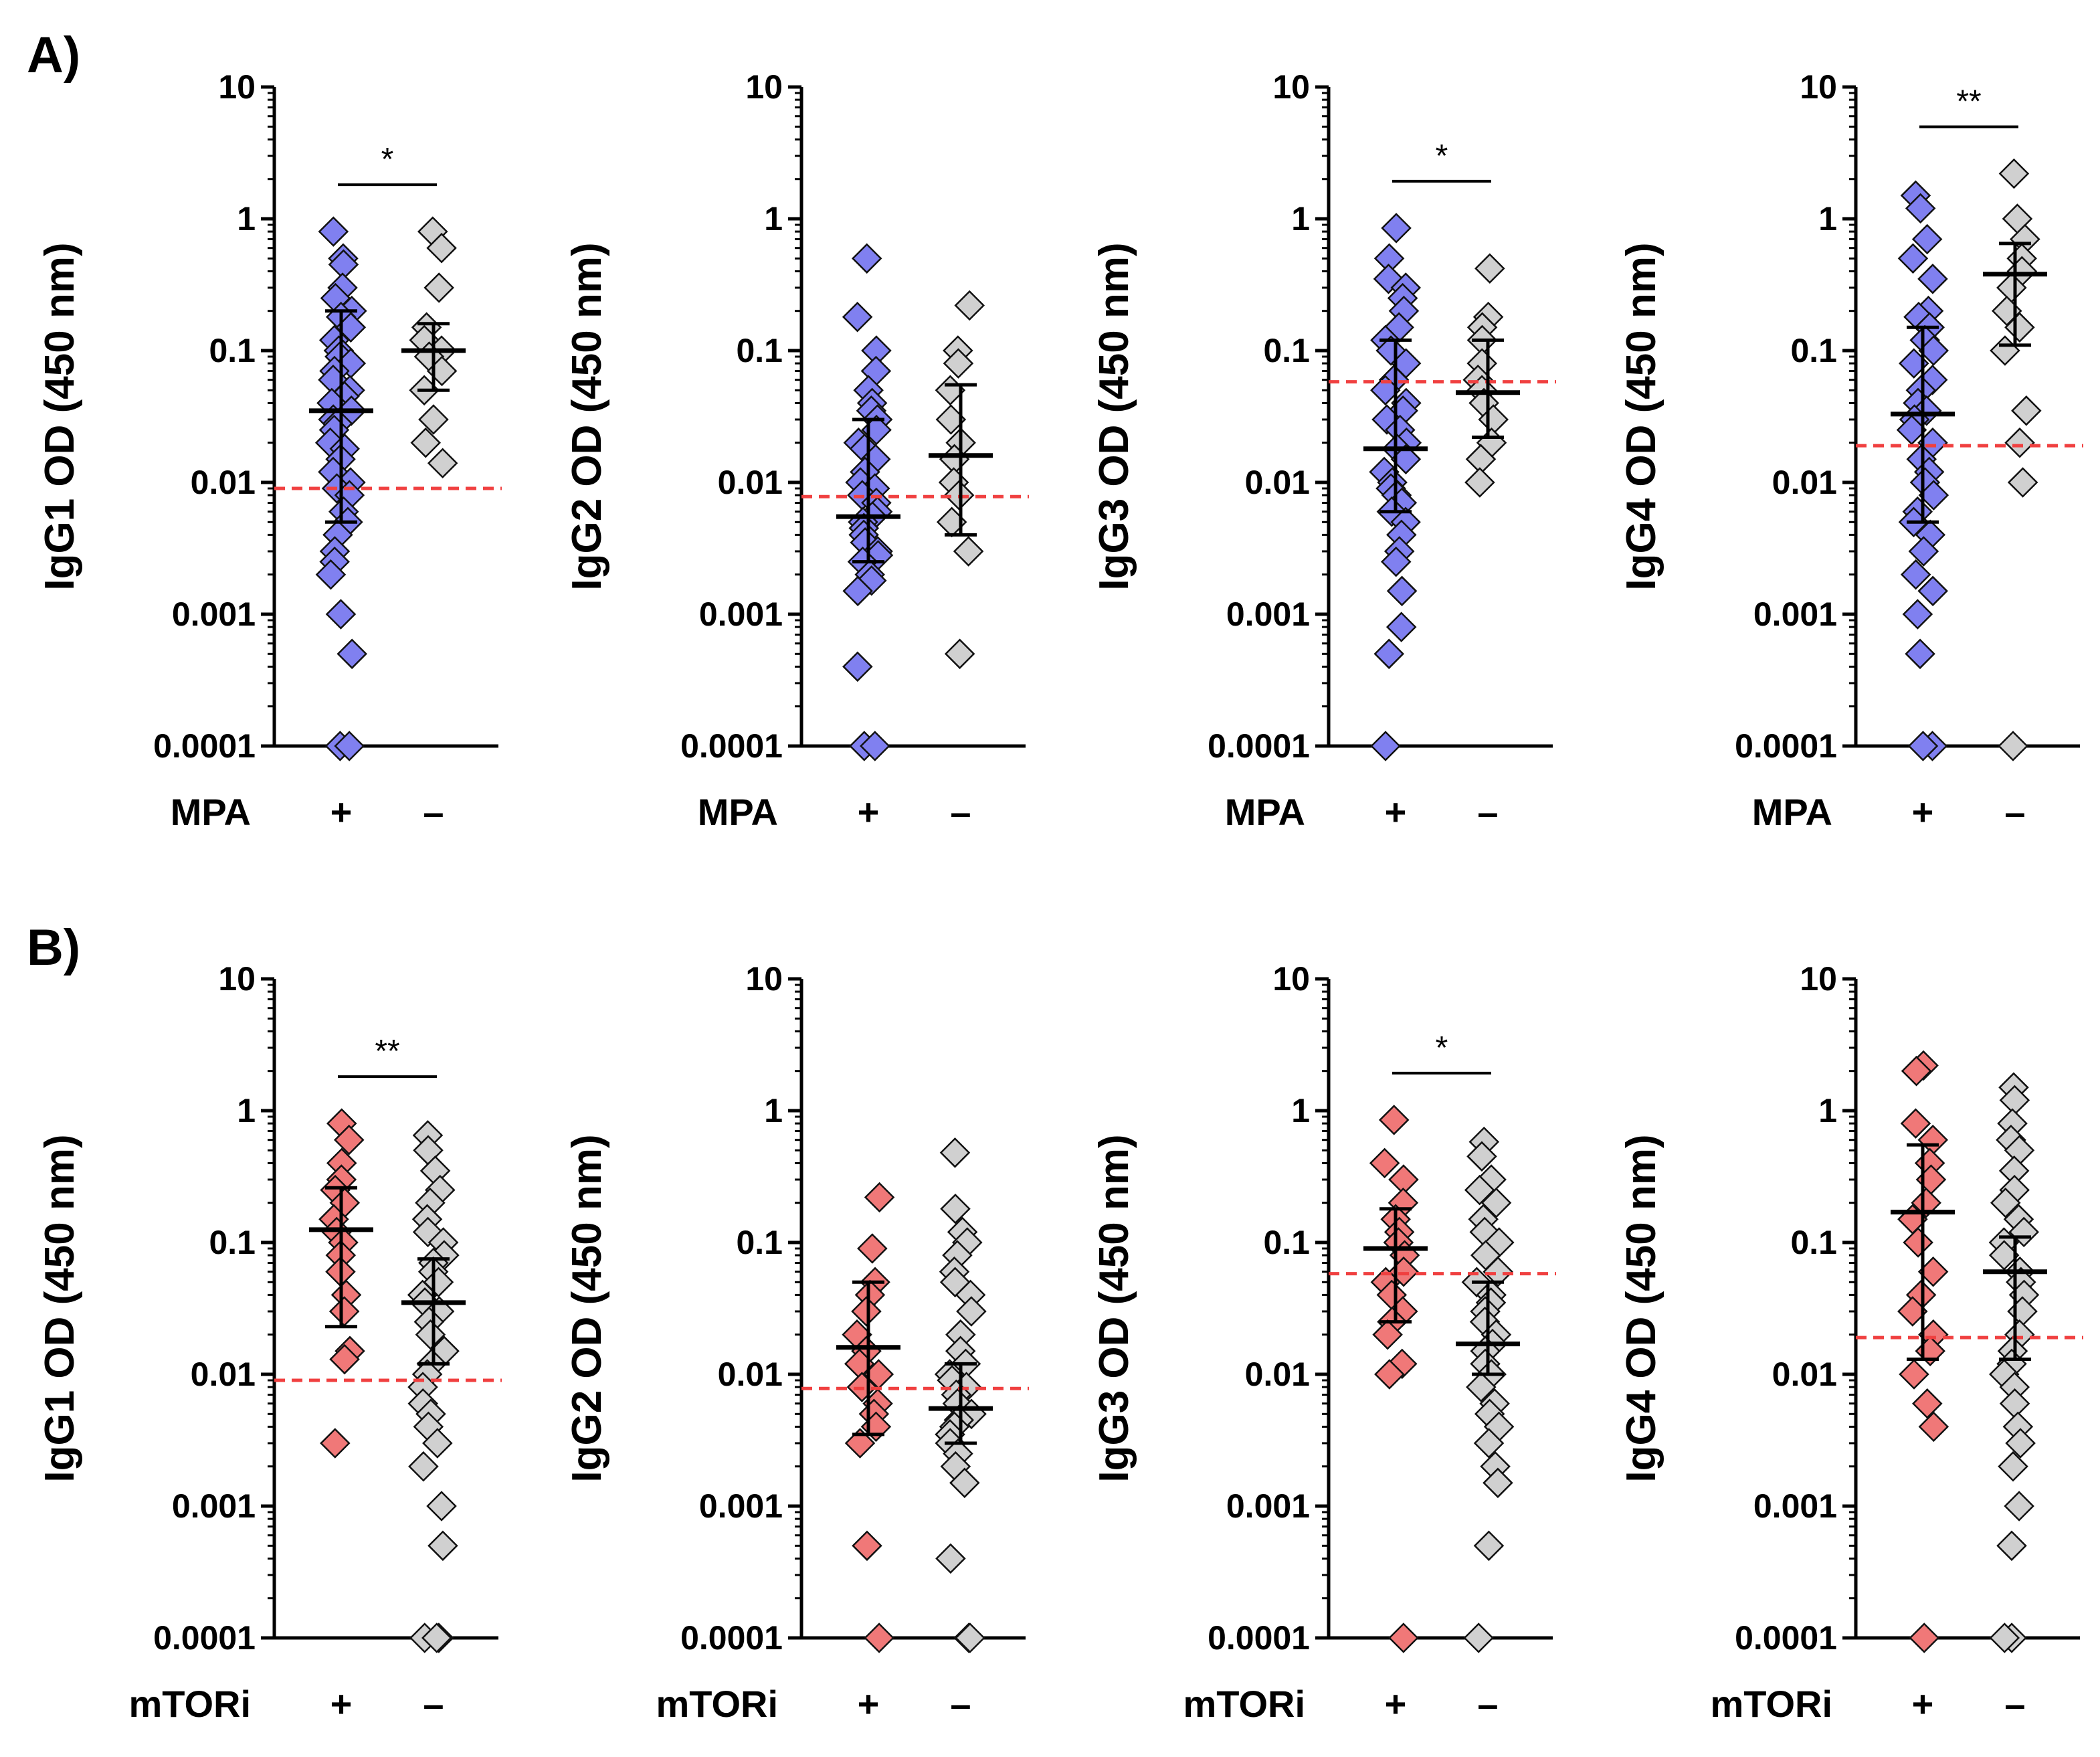 This screenshot has height=1757, width=2100. What do you see at coordinates (60, 416) in the screenshot?
I see `y-axis-label: IgG1 OD (450 nm)` at bounding box center [60, 416].